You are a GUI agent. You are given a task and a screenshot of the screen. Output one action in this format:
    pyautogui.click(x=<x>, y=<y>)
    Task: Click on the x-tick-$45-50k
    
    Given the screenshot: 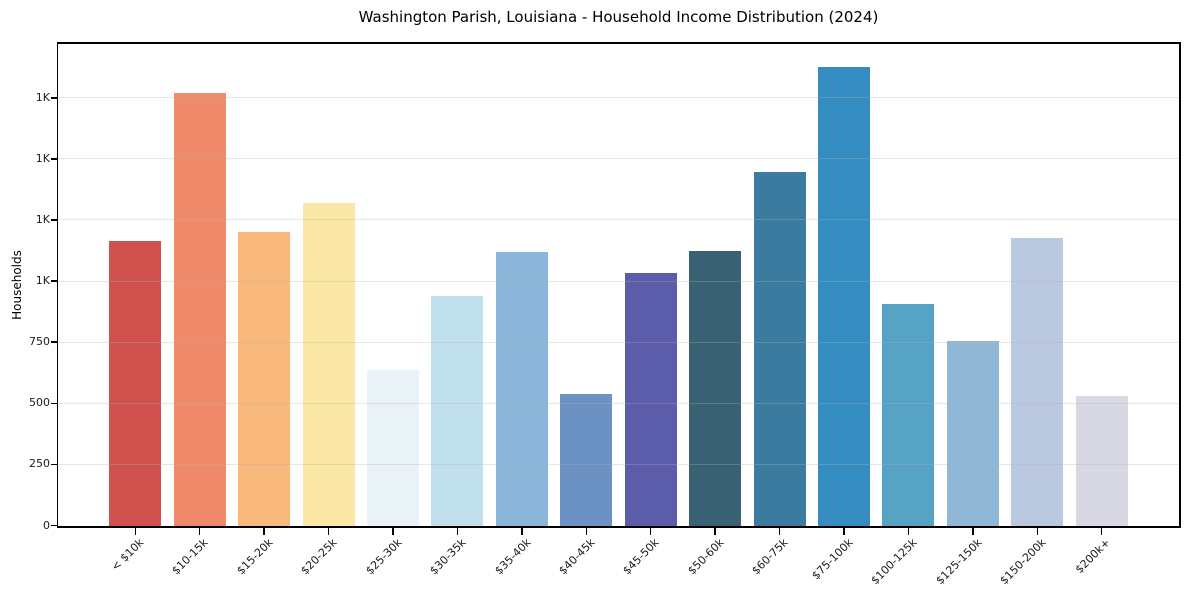 What is the action you would take?
    pyautogui.click(x=650, y=531)
    